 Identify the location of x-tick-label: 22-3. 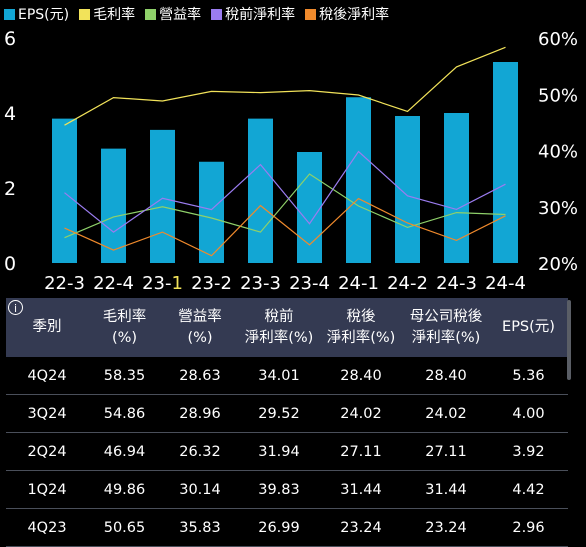
(64, 283).